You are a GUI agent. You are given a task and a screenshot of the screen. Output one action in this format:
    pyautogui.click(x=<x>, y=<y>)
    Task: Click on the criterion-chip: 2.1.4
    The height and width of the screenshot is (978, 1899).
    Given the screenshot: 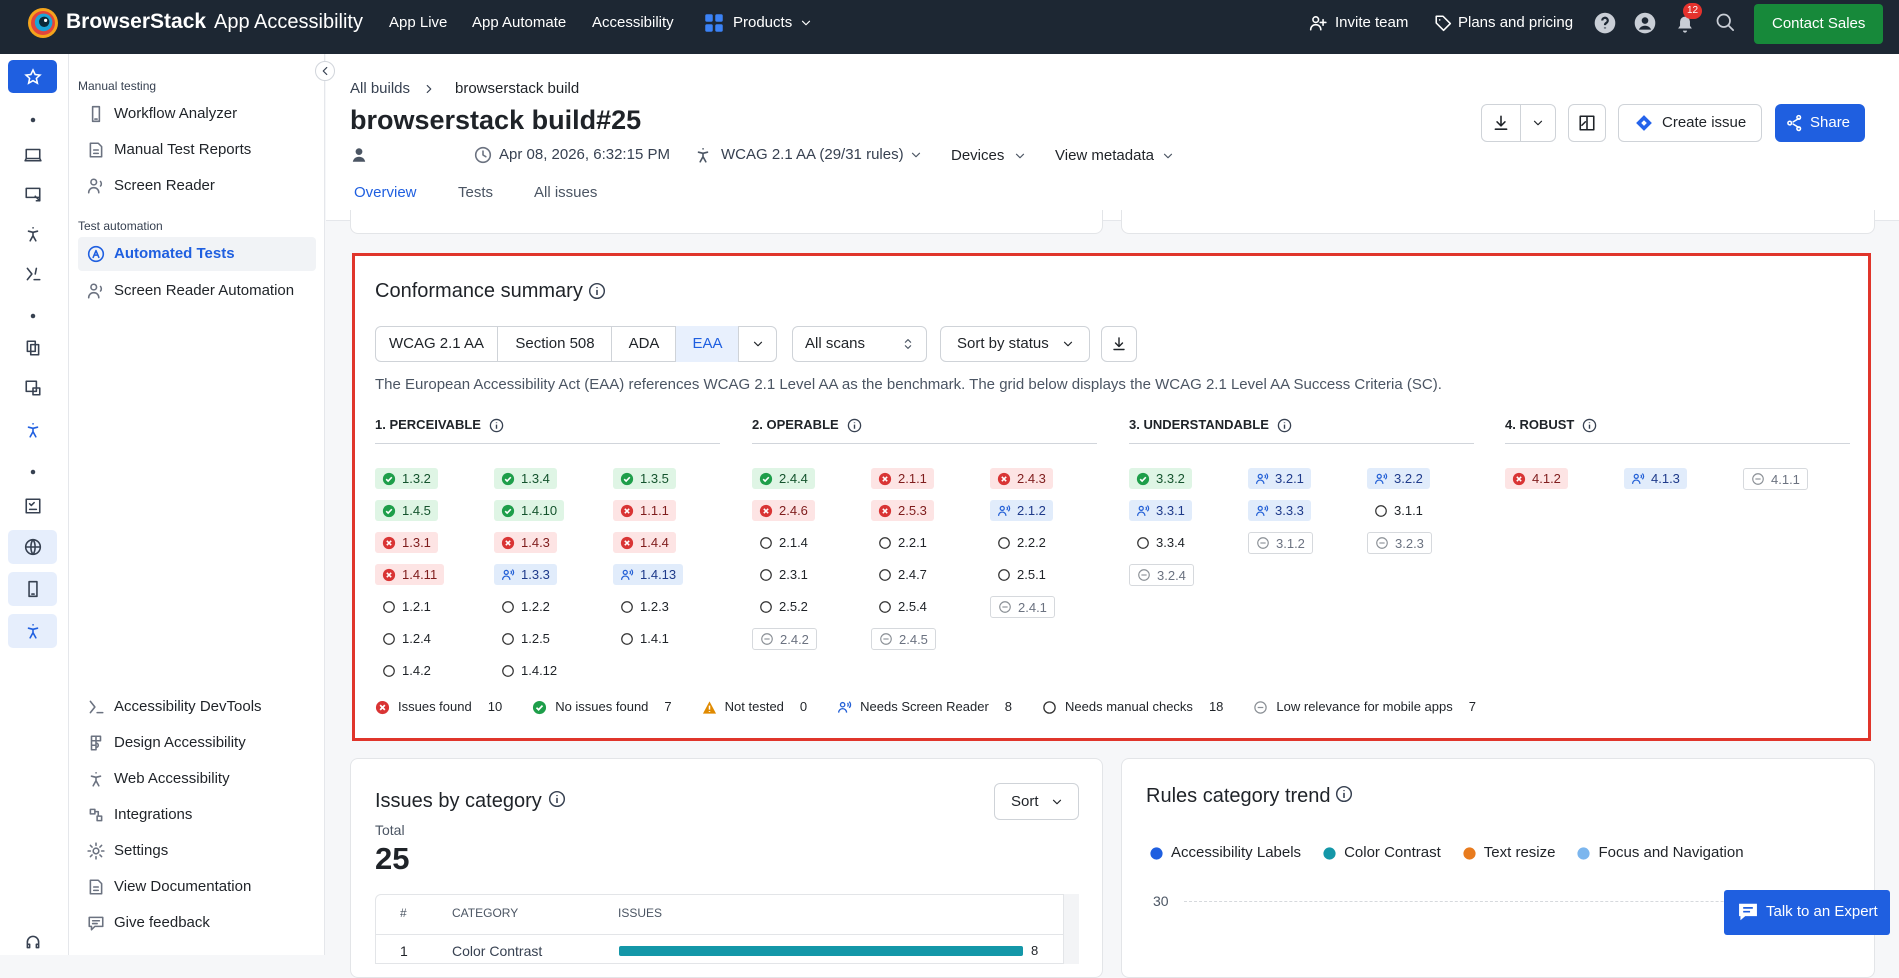 What is the action you would take?
    pyautogui.click(x=783, y=542)
    